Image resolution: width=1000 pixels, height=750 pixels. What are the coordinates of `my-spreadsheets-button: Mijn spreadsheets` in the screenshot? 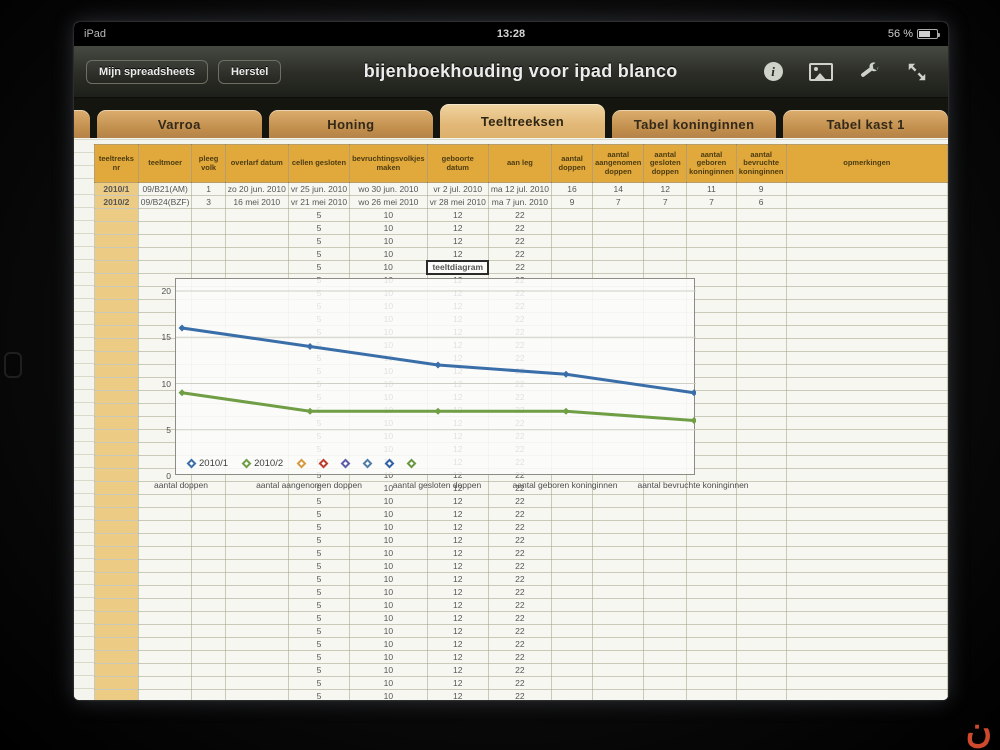 It's located at (147, 71).